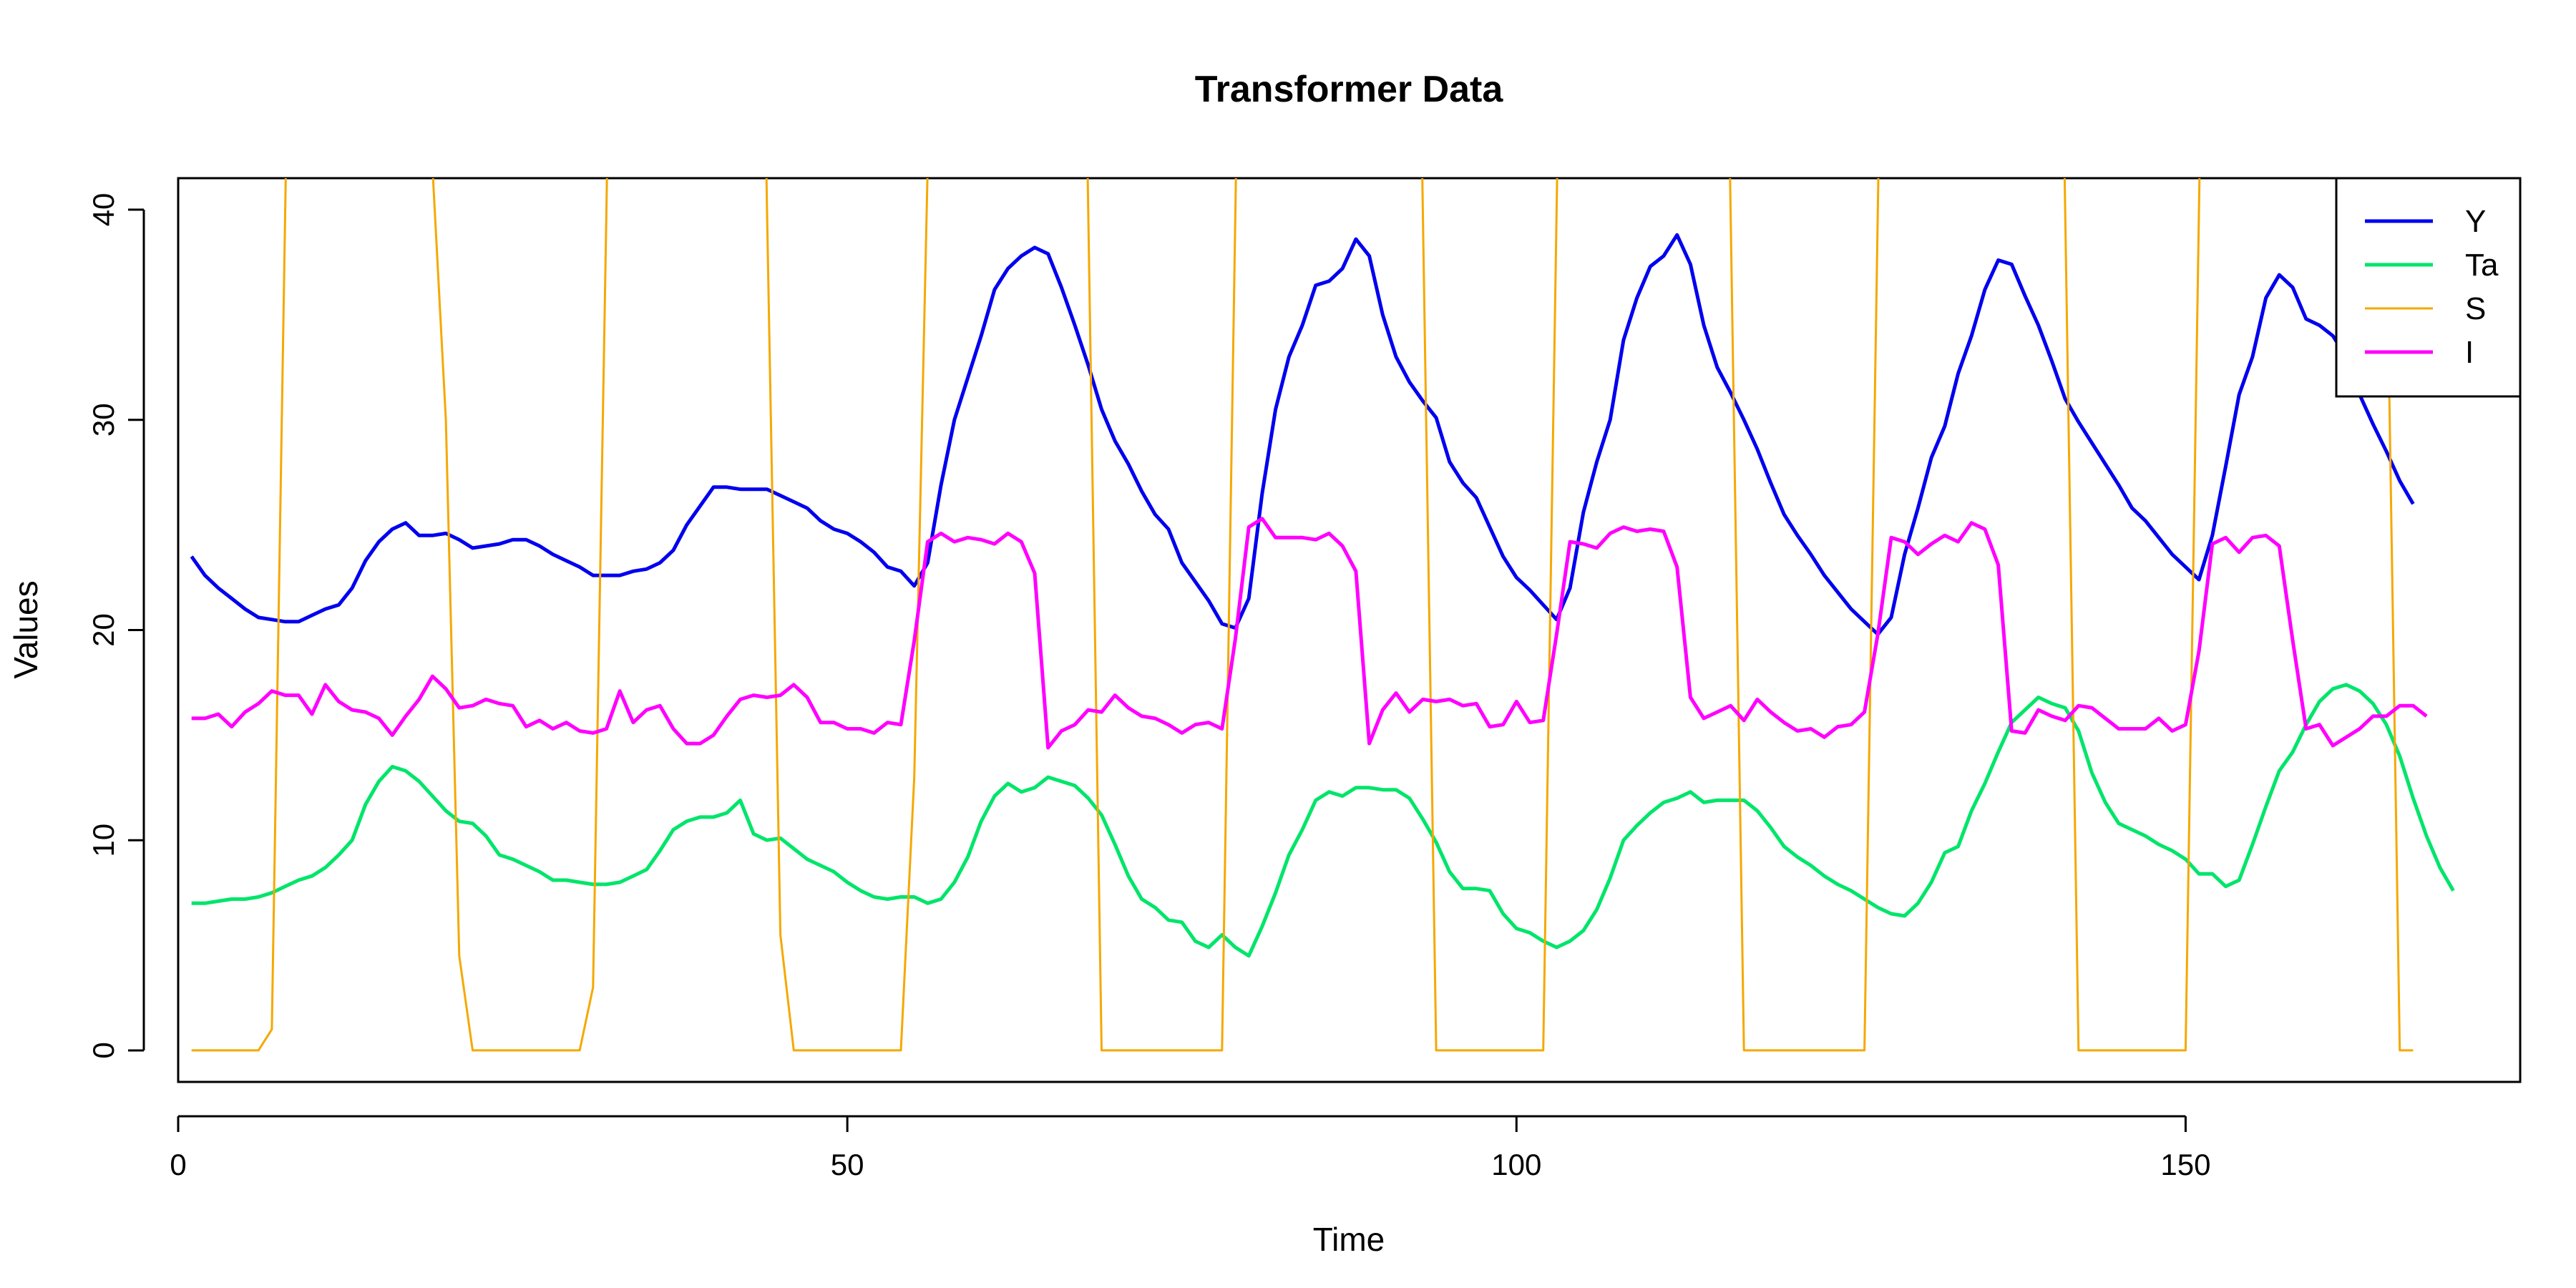 This screenshot has width=2576, height=1288. What do you see at coordinates (103, 210) in the screenshot?
I see `y-tick-label: 40` at bounding box center [103, 210].